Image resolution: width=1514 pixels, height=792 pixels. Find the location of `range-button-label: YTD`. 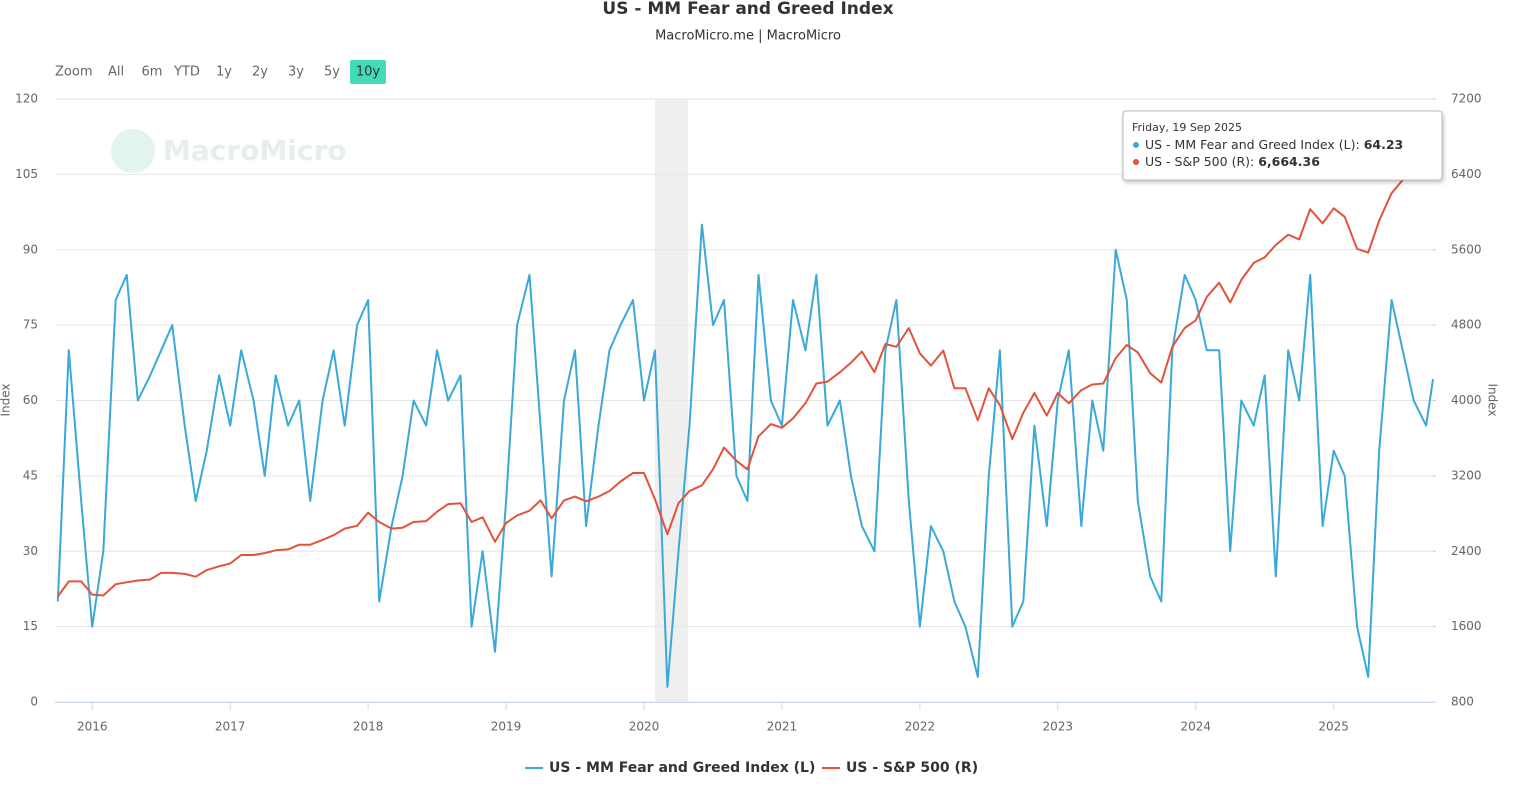

range-button-label: YTD is located at coordinates (186, 72).